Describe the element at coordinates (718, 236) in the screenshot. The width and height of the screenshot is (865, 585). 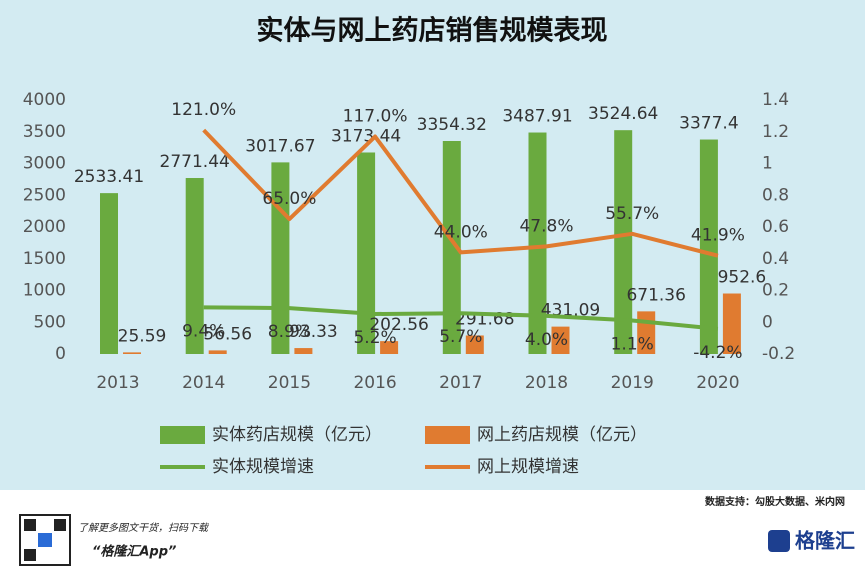
I see `data-label: 41.9%` at that location.